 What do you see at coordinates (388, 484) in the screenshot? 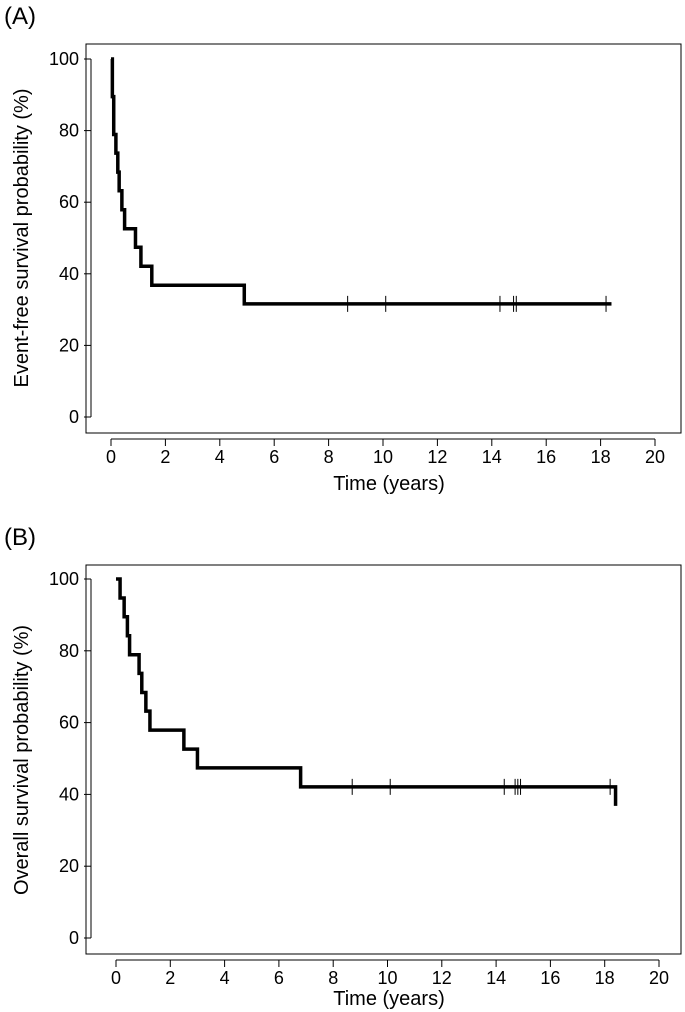
I see `x-axis-title-a: Time (years)` at bounding box center [388, 484].